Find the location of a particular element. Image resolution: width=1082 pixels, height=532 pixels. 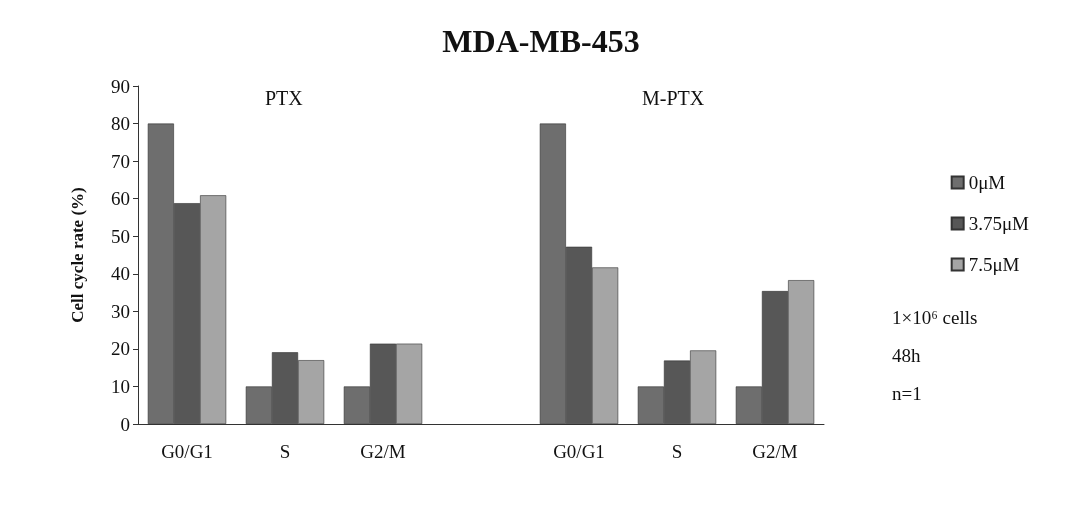

y-tick-label: 20 is located at coordinates (120, 349).